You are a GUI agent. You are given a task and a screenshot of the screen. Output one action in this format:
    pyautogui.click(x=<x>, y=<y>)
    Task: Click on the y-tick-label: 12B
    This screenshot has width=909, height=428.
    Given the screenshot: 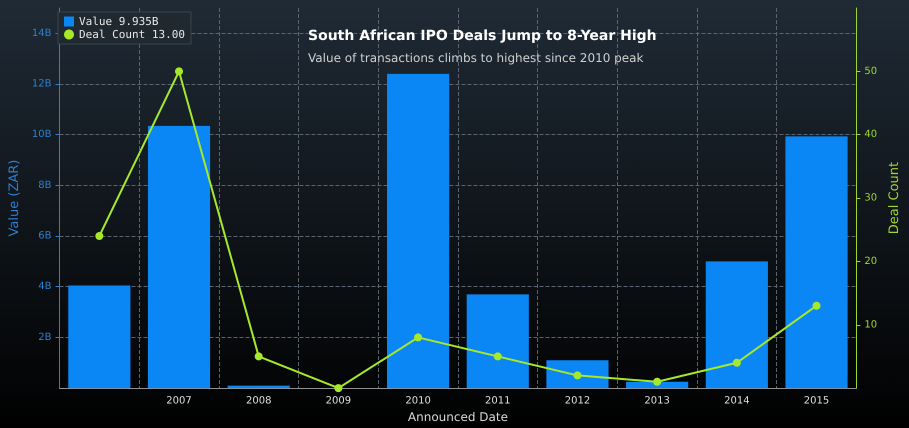 What is the action you would take?
    pyautogui.click(x=42, y=84)
    